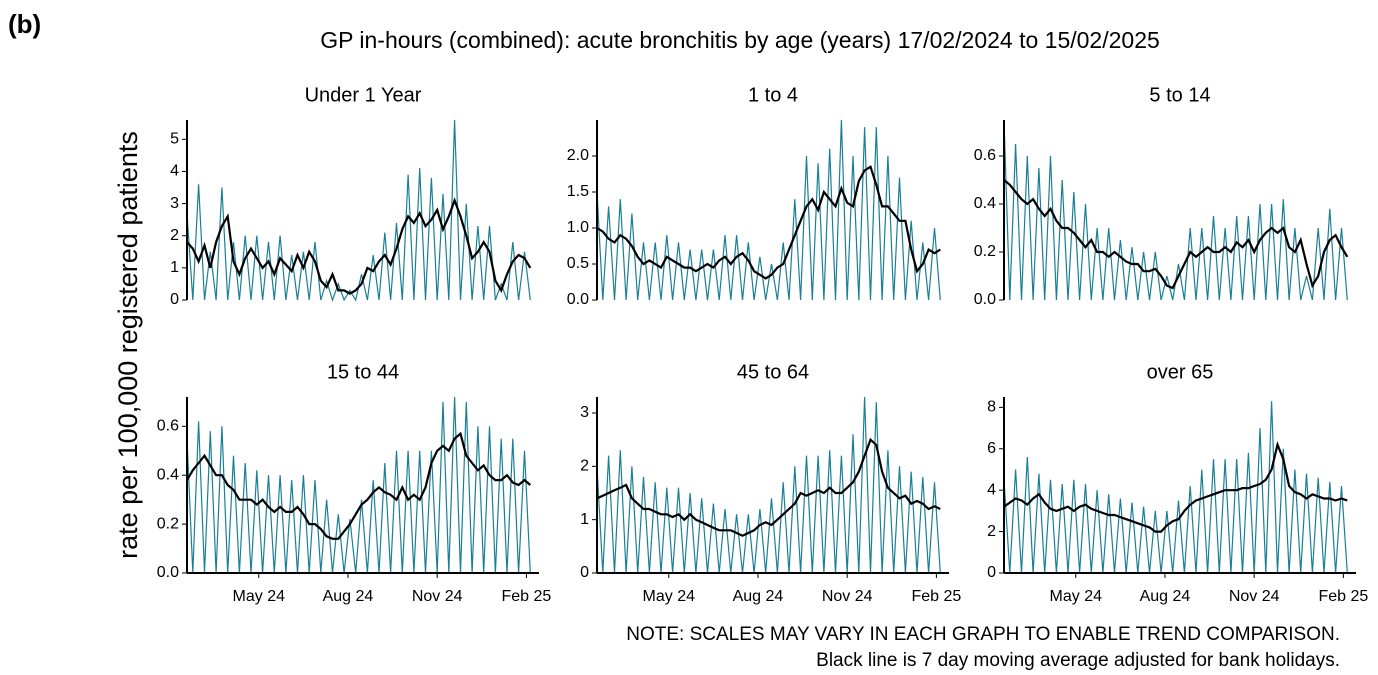 This screenshot has height=675, width=1378. Describe the element at coordinates (1180, 372) in the screenshot. I see `panel-title: over 65` at that location.